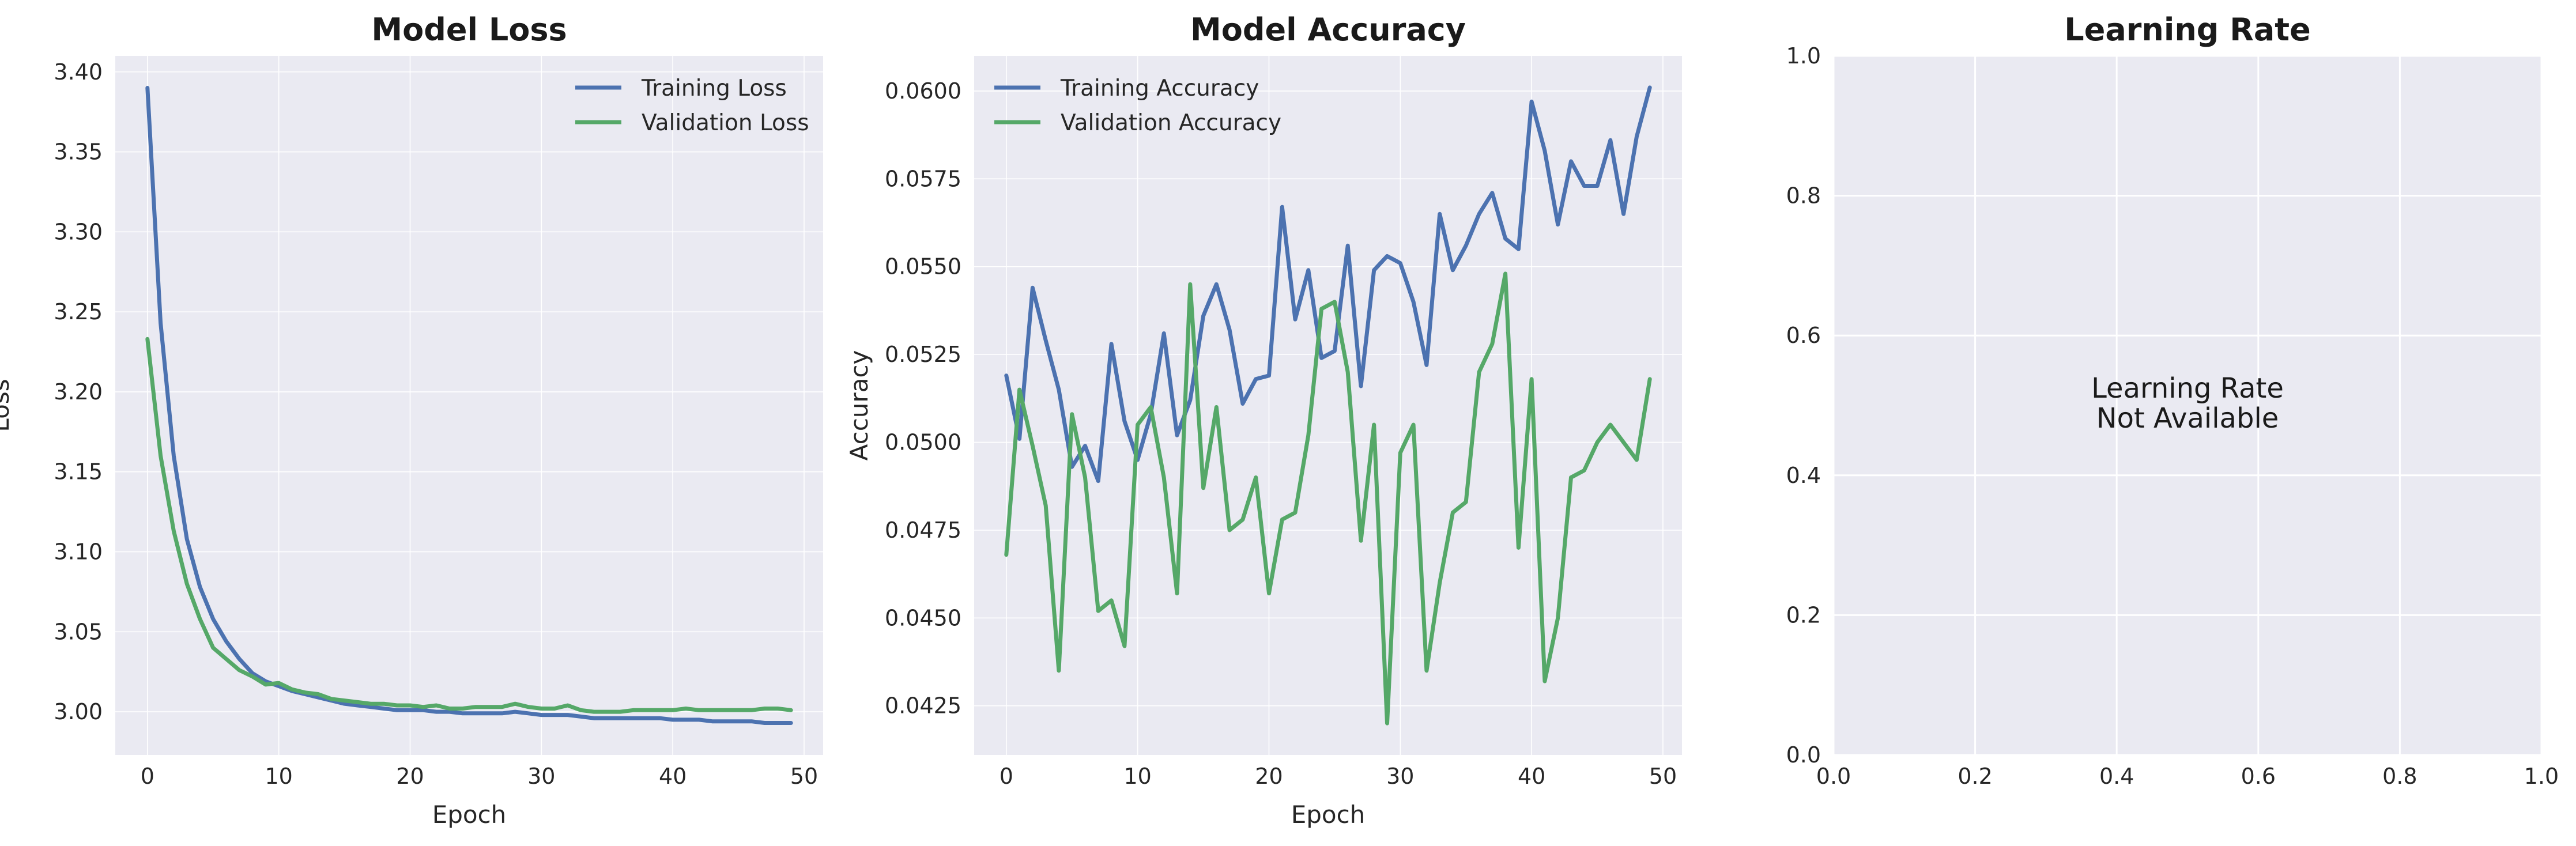 Image resolution: width=2576 pixels, height=846 pixels. Describe the element at coordinates (1171, 123) in the screenshot. I see `legend-label: Validation Accuracy` at that location.